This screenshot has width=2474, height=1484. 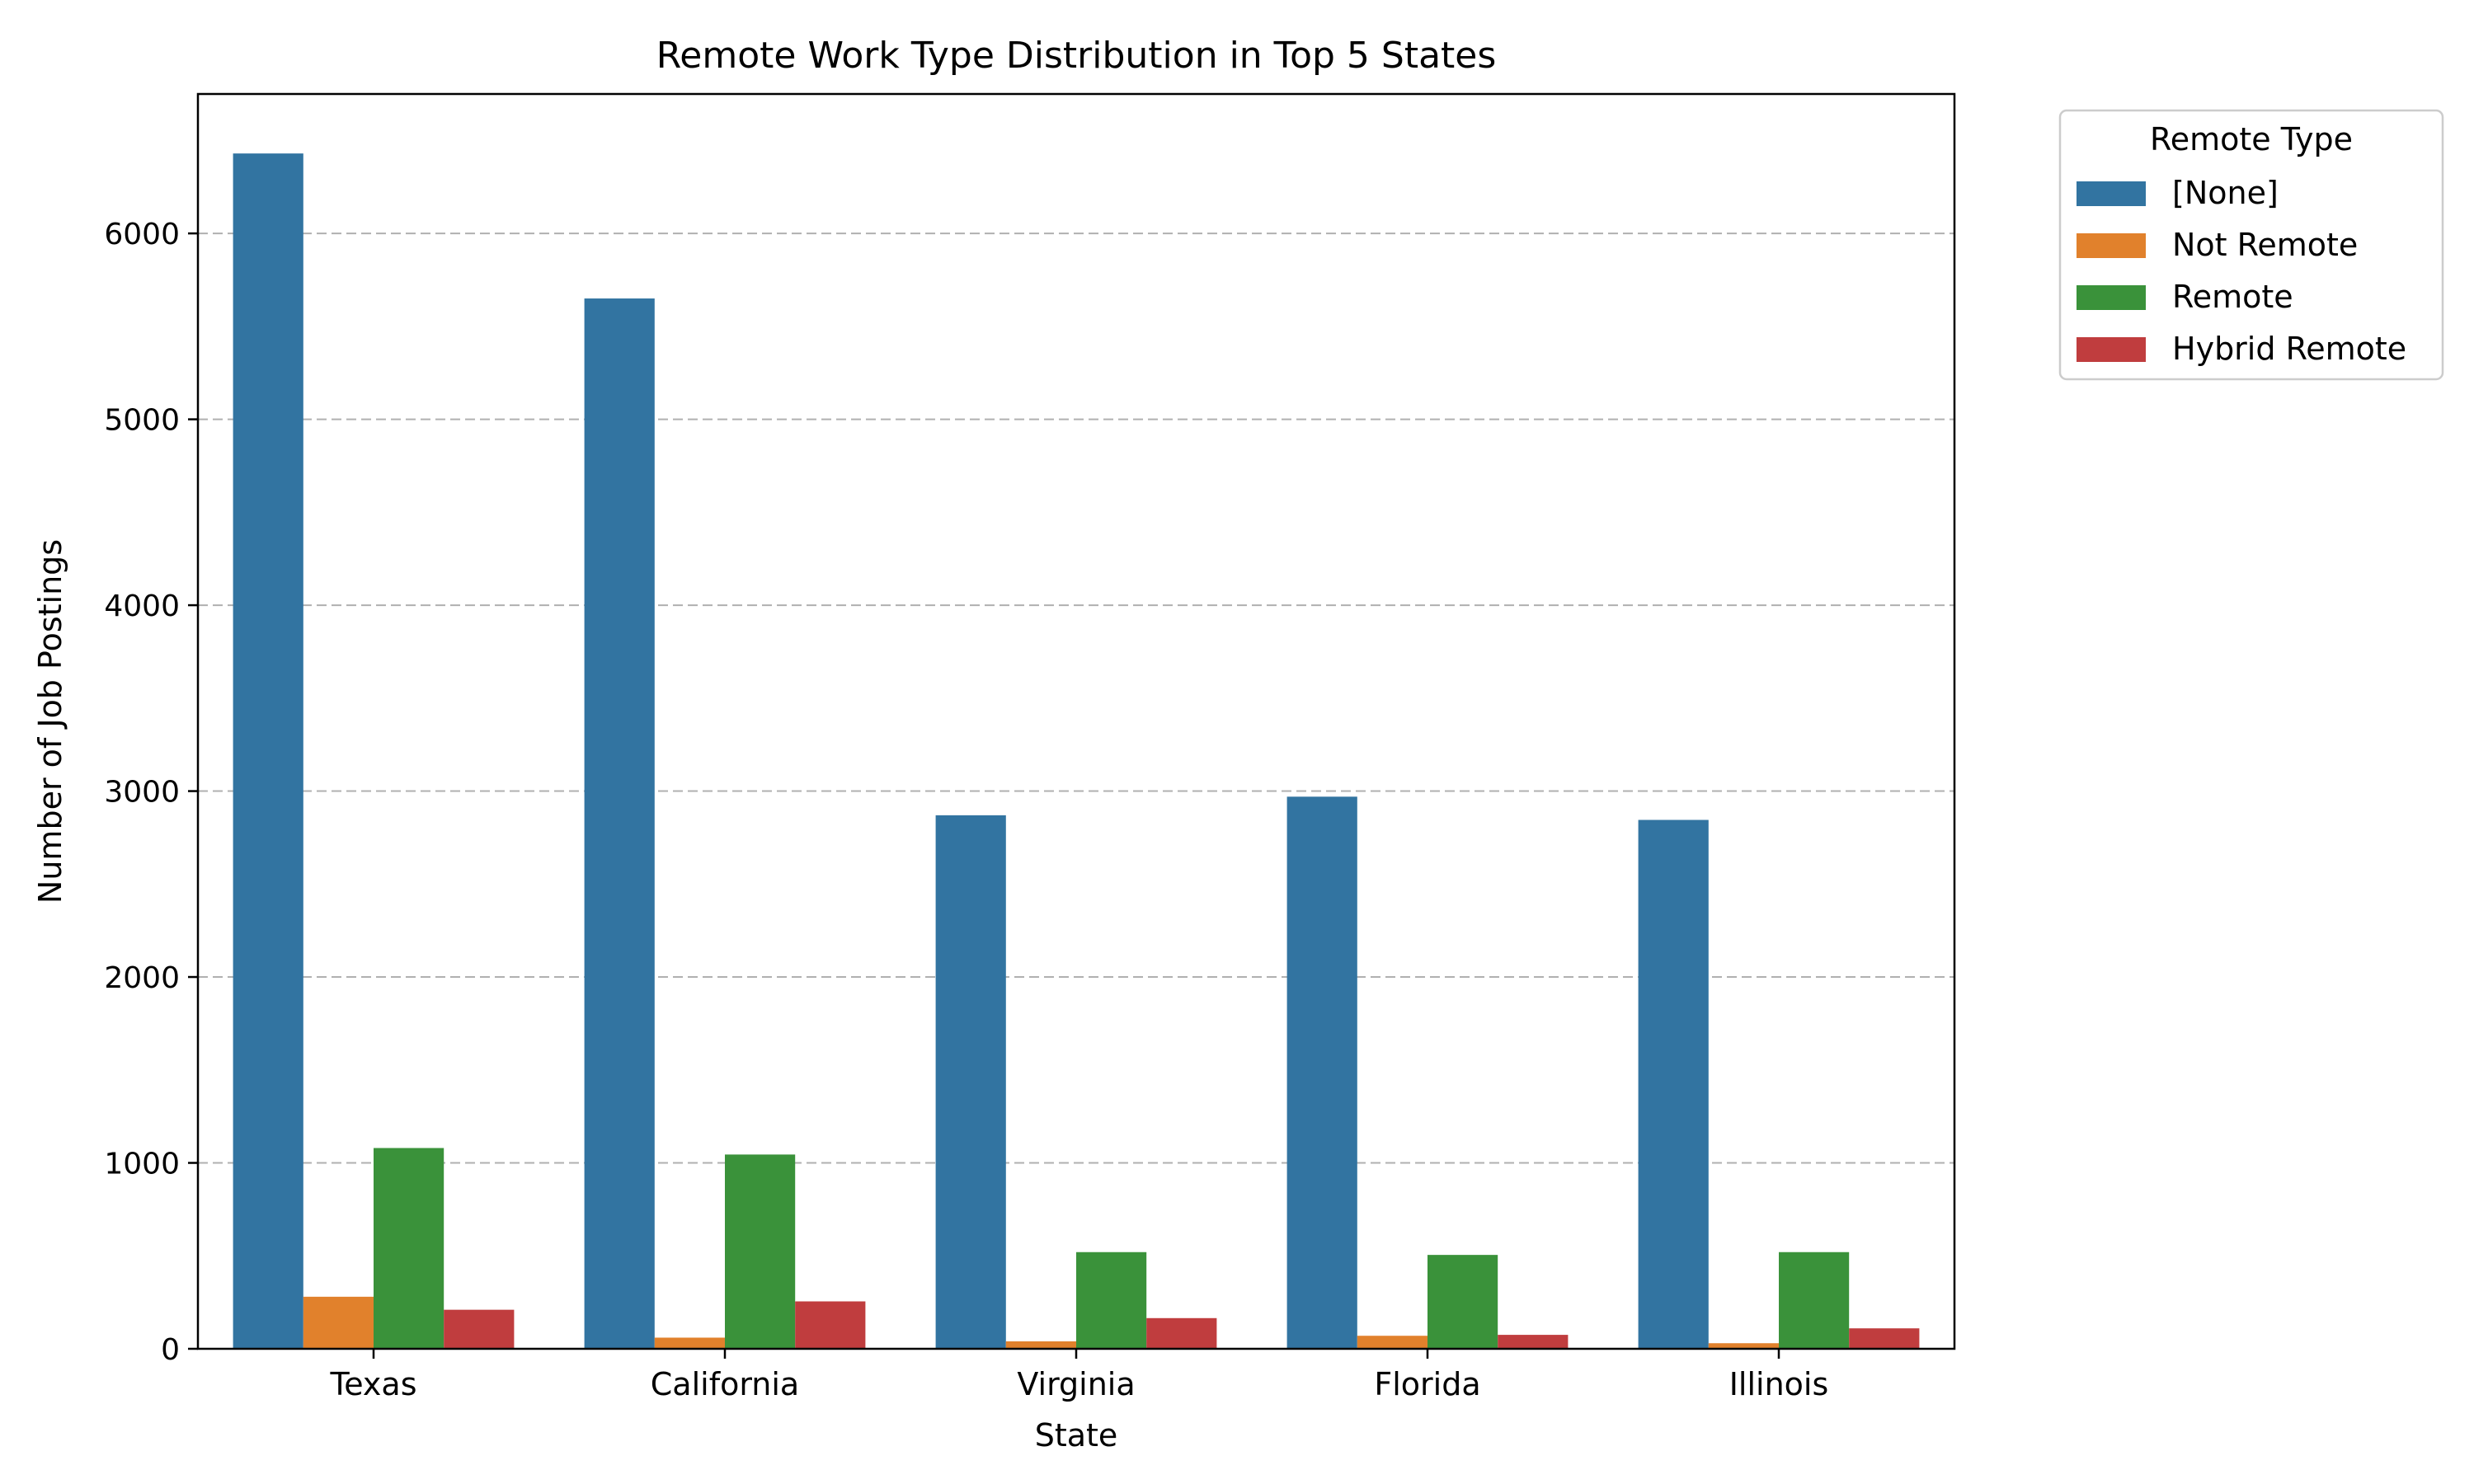 What do you see at coordinates (142, 1164) in the screenshot?
I see `y-tick-label: 1000` at bounding box center [142, 1164].